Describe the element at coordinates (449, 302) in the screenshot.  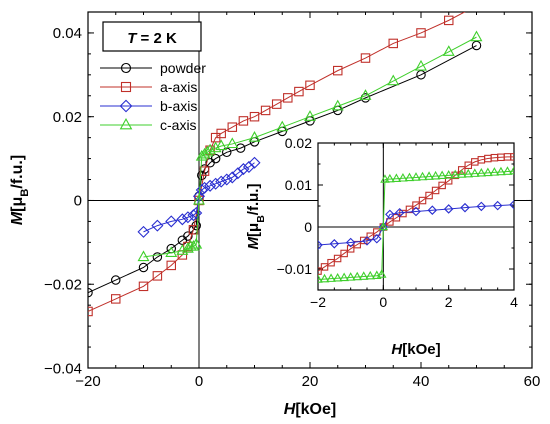
I see `inset-x-tick-label: 2` at that location.